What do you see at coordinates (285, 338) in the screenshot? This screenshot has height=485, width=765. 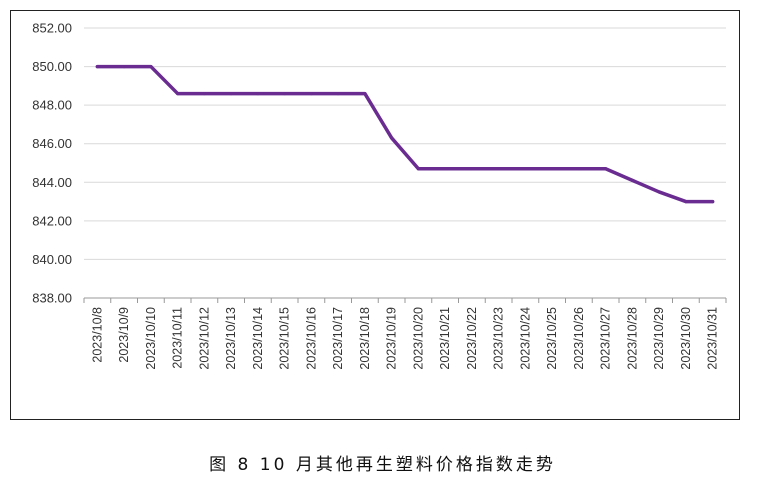 I see `x-tick-label: 2023/10/15` at bounding box center [285, 338].